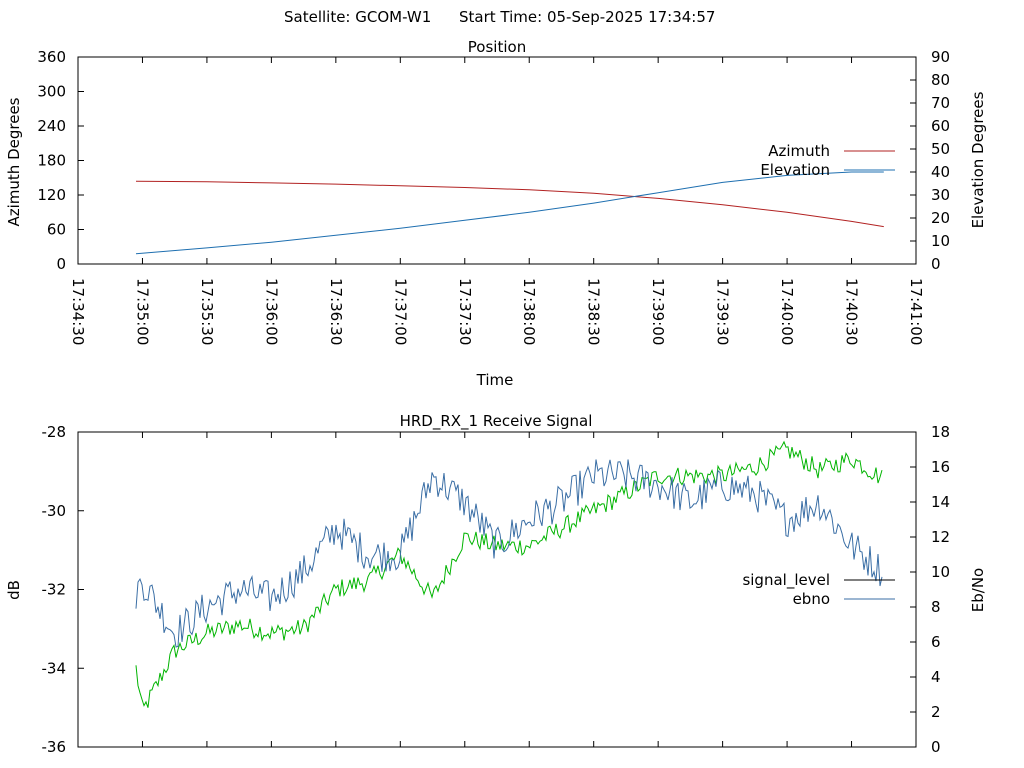 The image size is (1024, 768). What do you see at coordinates (940, 502) in the screenshot?
I see `sig-y2-tick-label: 14` at bounding box center [940, 502].